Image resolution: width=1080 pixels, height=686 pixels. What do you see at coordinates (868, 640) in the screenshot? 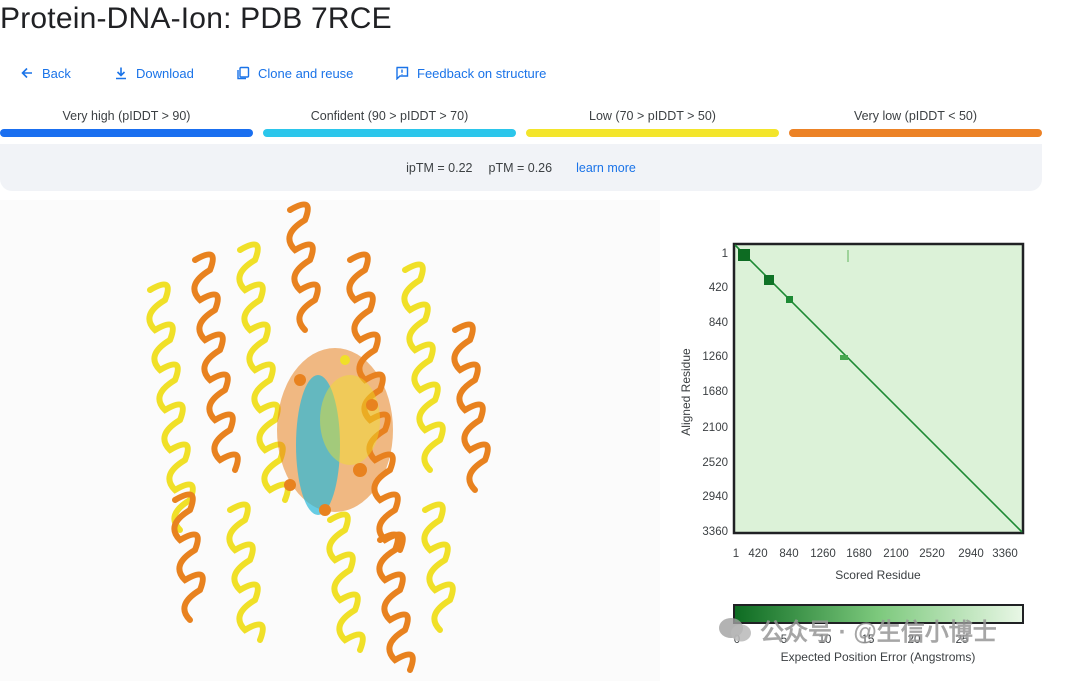
I see `colorbar-tick-label: 15` at bounding box center [868, 640].